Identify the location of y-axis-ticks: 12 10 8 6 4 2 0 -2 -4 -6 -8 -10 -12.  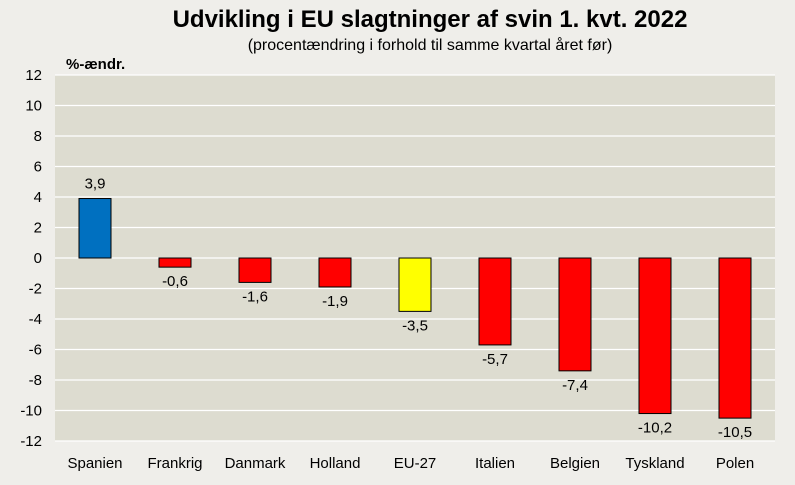
(31, 258).